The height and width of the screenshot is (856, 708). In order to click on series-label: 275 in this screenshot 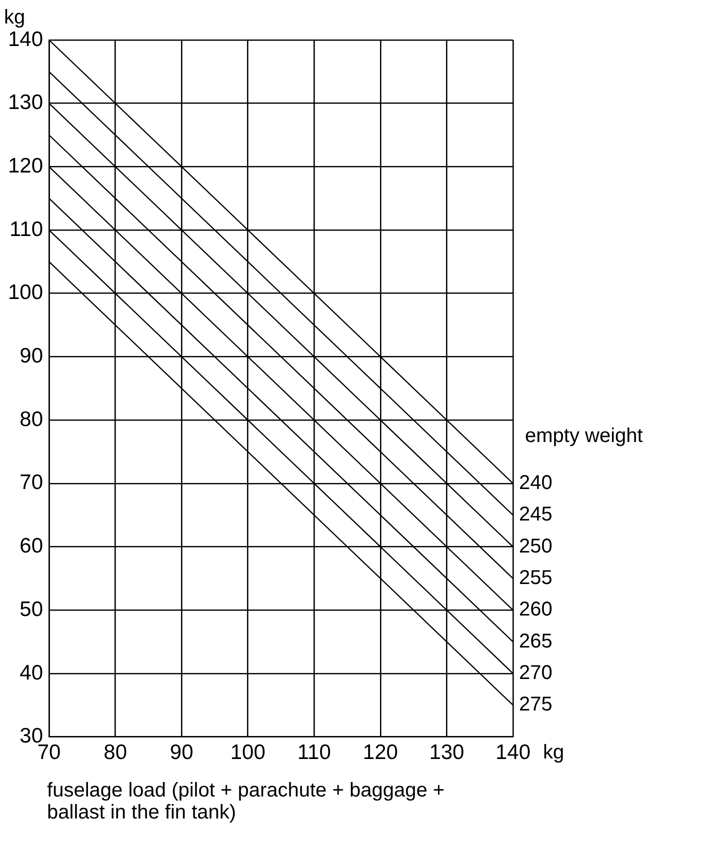, I will do `click(535, 705)`.